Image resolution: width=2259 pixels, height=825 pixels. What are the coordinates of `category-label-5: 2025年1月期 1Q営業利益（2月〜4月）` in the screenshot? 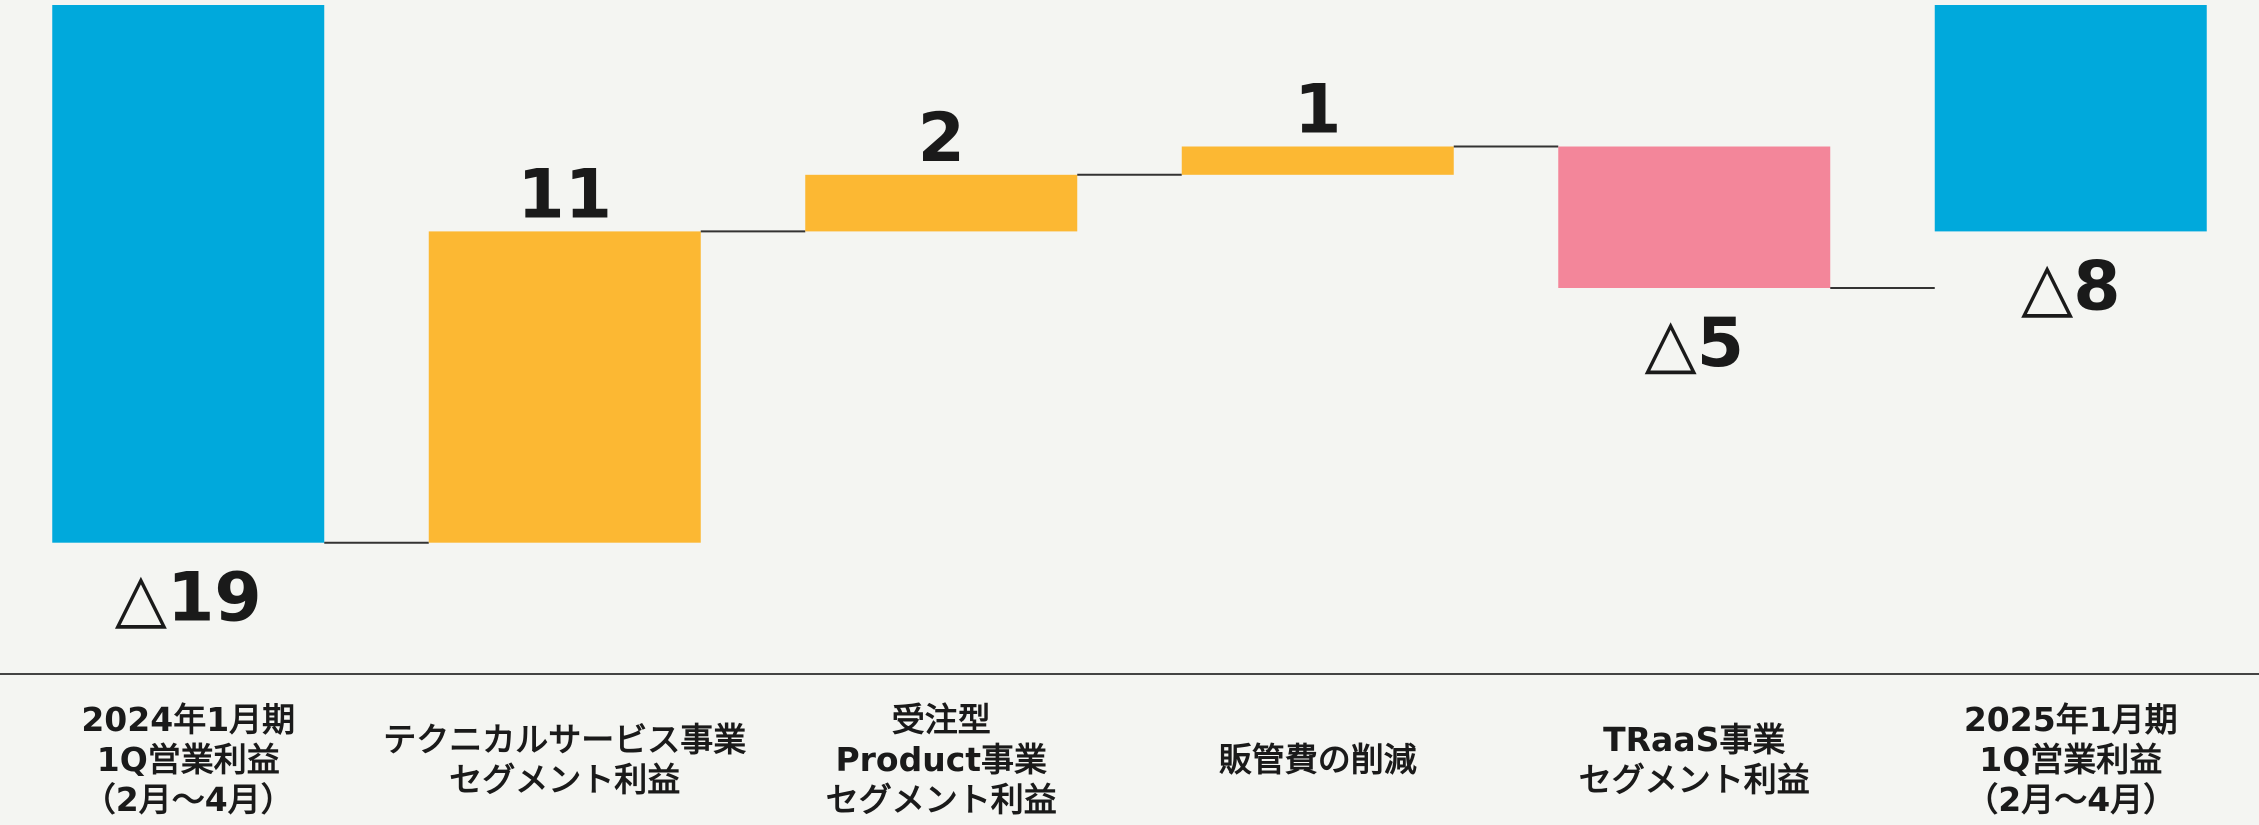 It's located at (2071, 759).